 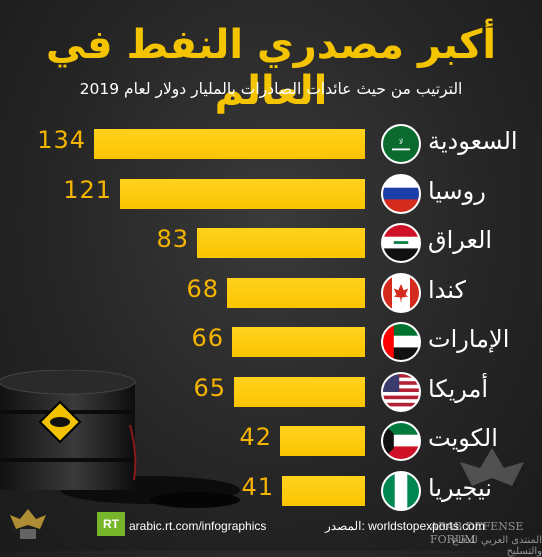 I want to click on bar-row: 42 الكويت, so click(x=271, y=441).